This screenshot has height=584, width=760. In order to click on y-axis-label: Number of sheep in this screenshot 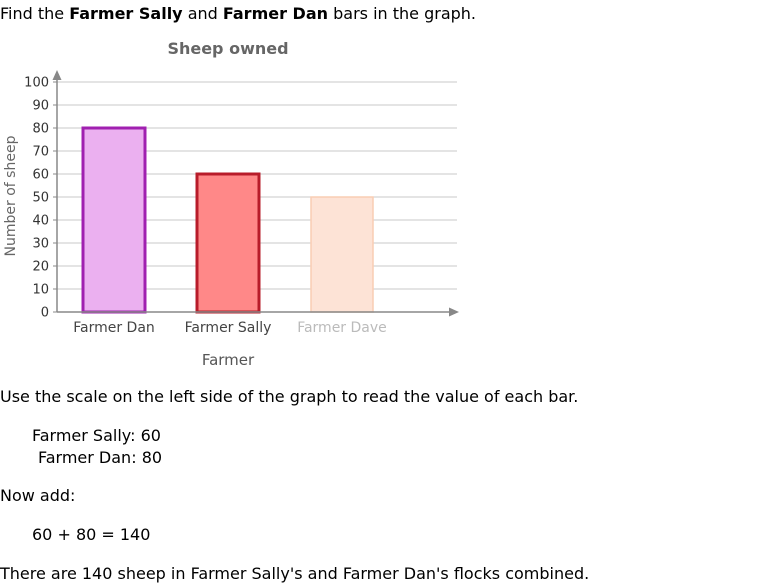, I will do `click(11, 195)`.